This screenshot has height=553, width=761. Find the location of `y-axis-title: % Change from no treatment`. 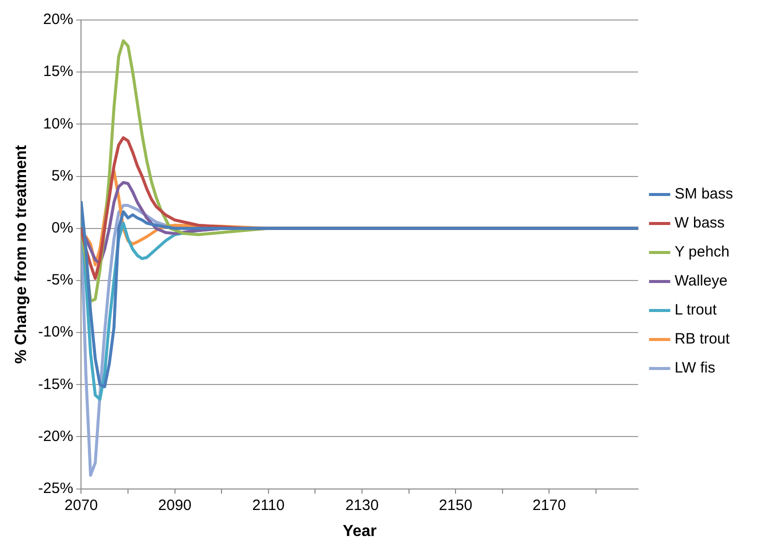

y-axis-title: % Change from no treatment is located at coordinates (21, 254).